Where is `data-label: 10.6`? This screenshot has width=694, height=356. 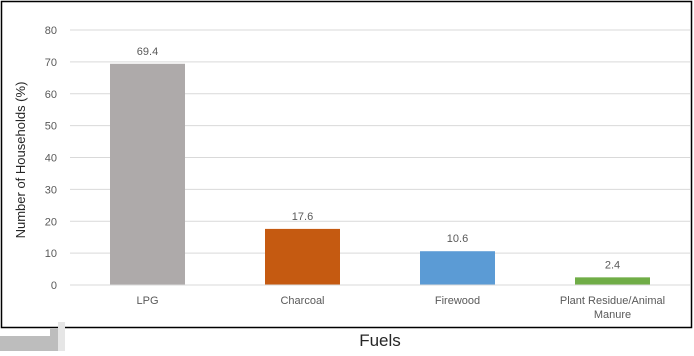 data-label: 10.6 is located at coordinates (457, 239).